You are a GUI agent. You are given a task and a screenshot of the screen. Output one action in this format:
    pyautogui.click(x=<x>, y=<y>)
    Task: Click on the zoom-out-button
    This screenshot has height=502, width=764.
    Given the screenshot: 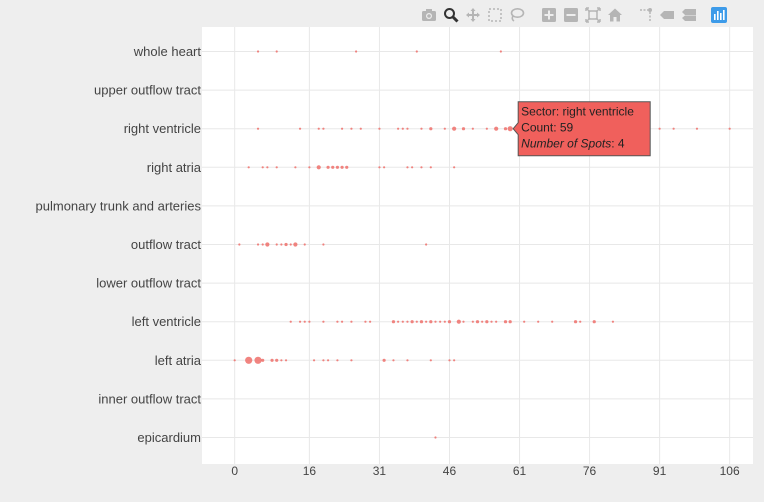 What is the action you would take?
    pyautogui.click(x=571, y=15)
    